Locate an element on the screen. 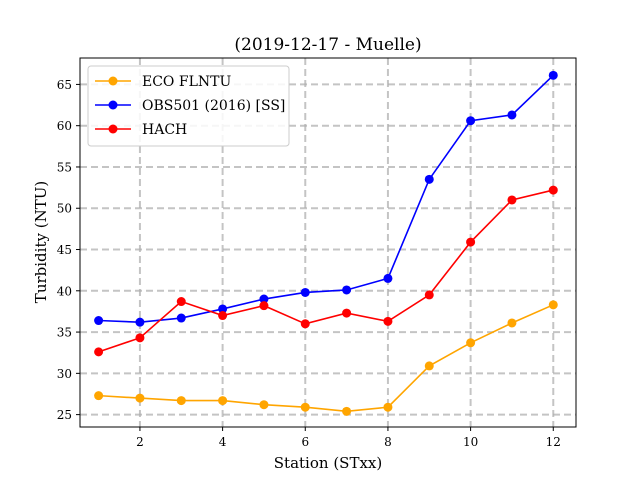  y-tick-label: 35 is located at coordinates (64, 333).